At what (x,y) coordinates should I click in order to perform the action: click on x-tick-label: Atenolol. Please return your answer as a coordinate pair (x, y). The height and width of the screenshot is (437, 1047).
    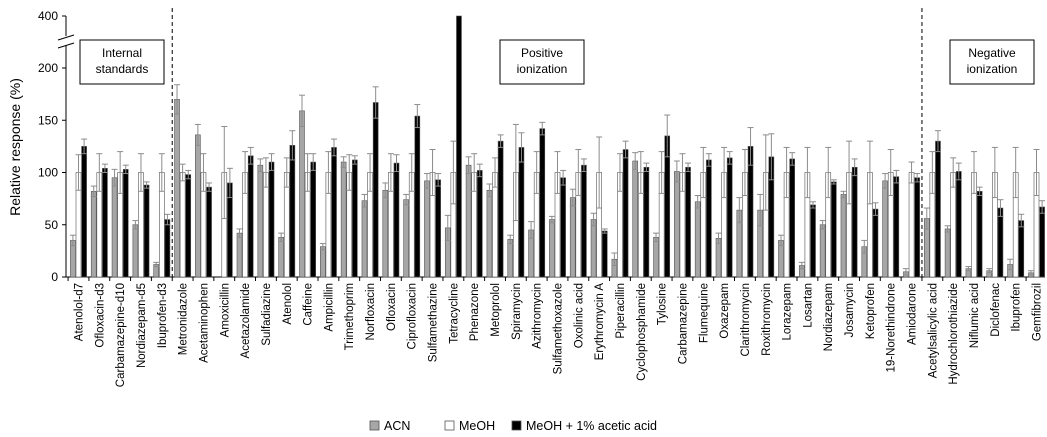
    Looking at the image, I should click on (288, 304).